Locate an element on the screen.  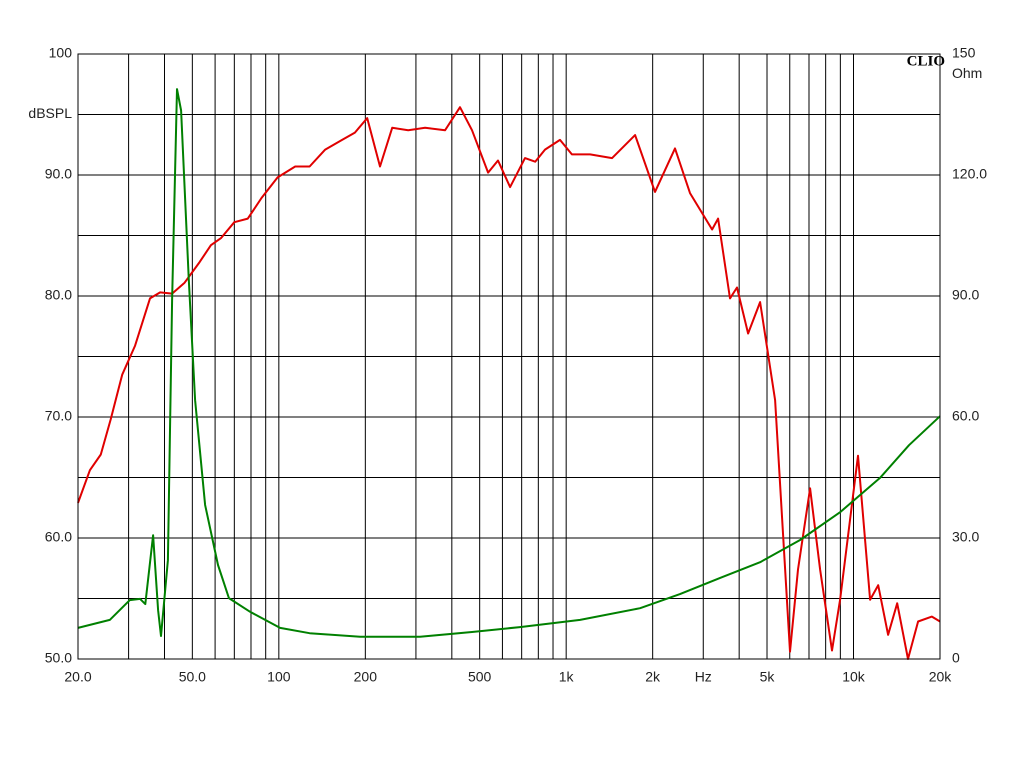
y-tick-label: 70.0 is located at coordinates (58, 416).